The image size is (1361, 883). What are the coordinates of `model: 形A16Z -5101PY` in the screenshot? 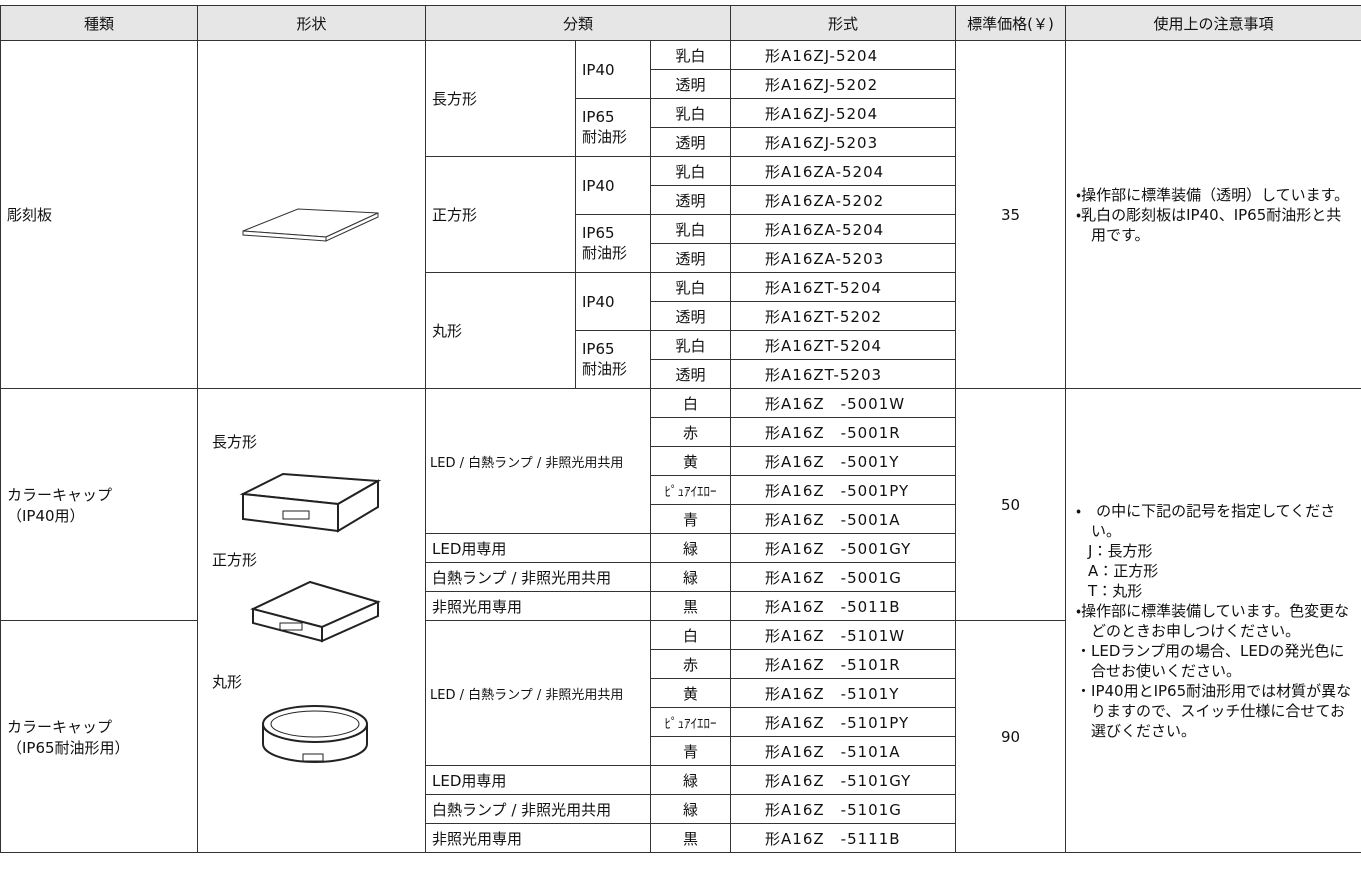 It's located at (843, 722).